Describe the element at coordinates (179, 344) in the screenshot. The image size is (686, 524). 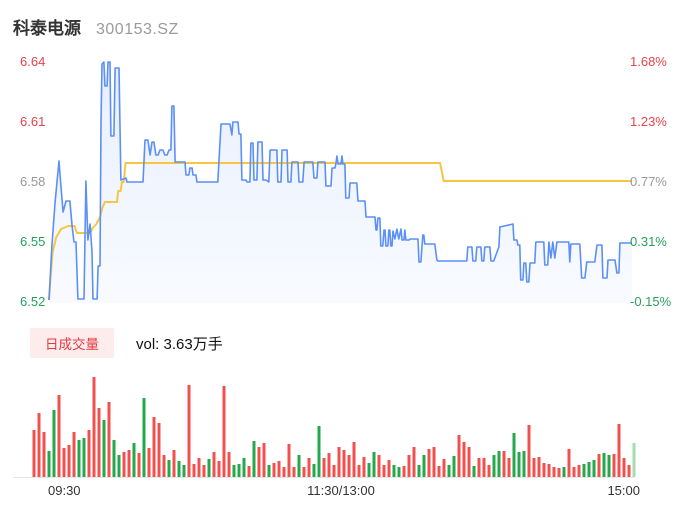
I see `volume-readout: vol: 3.63万手` at that location.